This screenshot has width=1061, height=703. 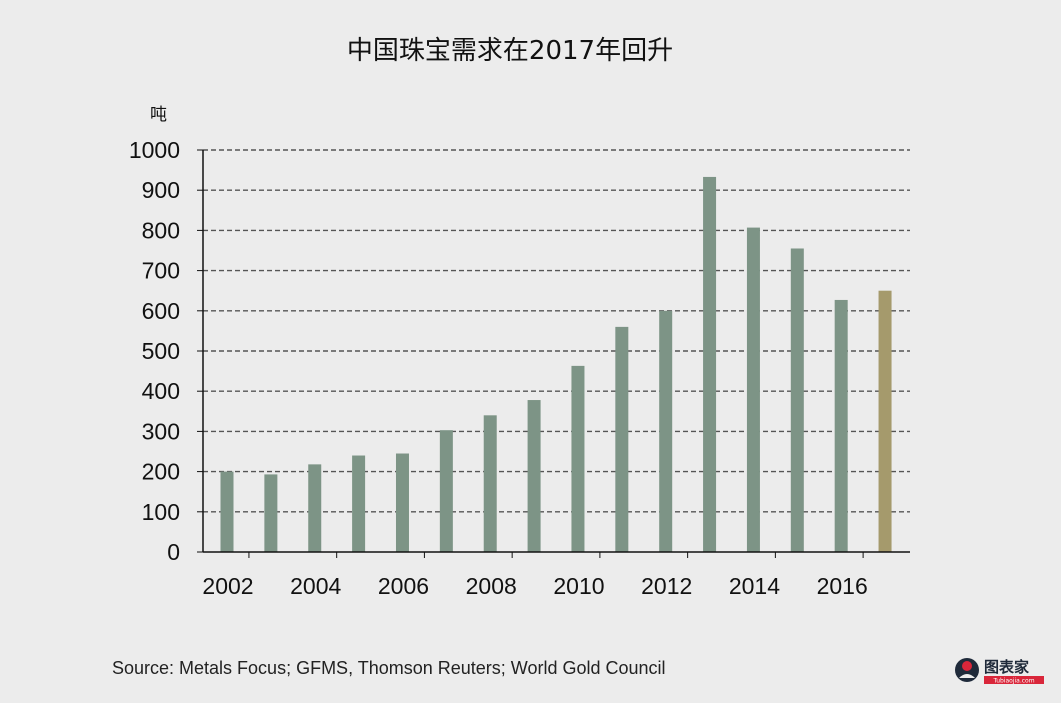 What do you see at coordinates (161, 190) in the screenshot?
I see `y-tick-label: 900` at bounding box center [161, 190].